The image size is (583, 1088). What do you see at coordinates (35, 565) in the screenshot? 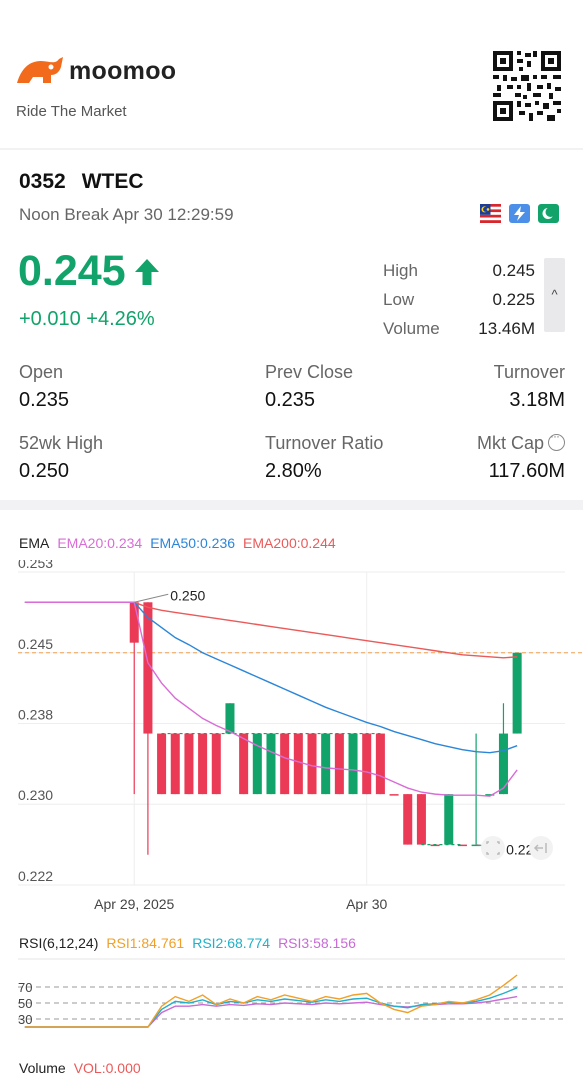
I see `y-tick-label: 0.253` at bounding box center [35, 565].